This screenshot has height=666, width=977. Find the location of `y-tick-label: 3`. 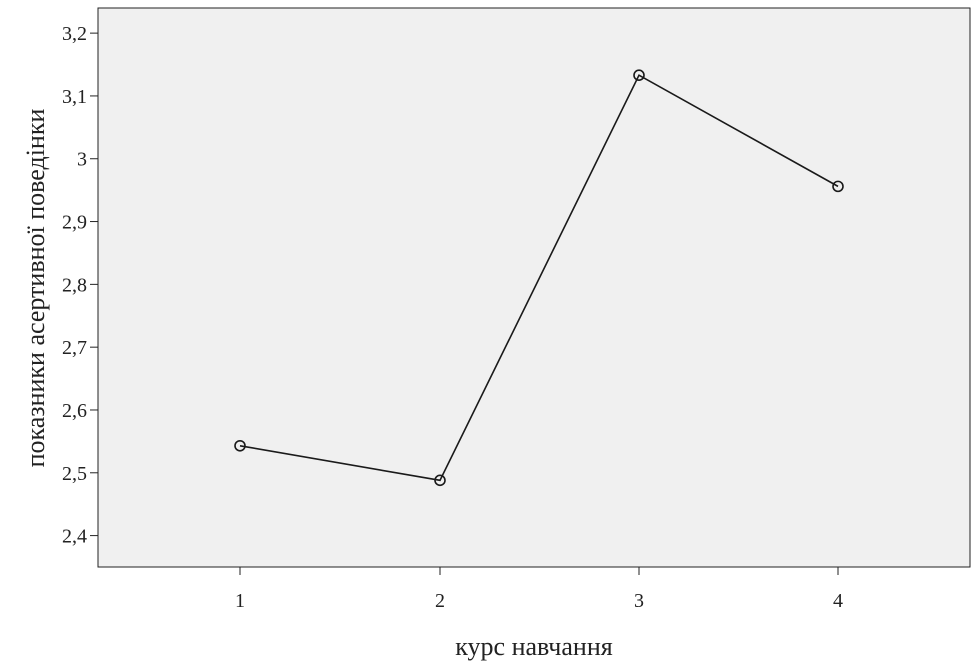

y-tick-label: 3 is located at coordinates (82, 160).